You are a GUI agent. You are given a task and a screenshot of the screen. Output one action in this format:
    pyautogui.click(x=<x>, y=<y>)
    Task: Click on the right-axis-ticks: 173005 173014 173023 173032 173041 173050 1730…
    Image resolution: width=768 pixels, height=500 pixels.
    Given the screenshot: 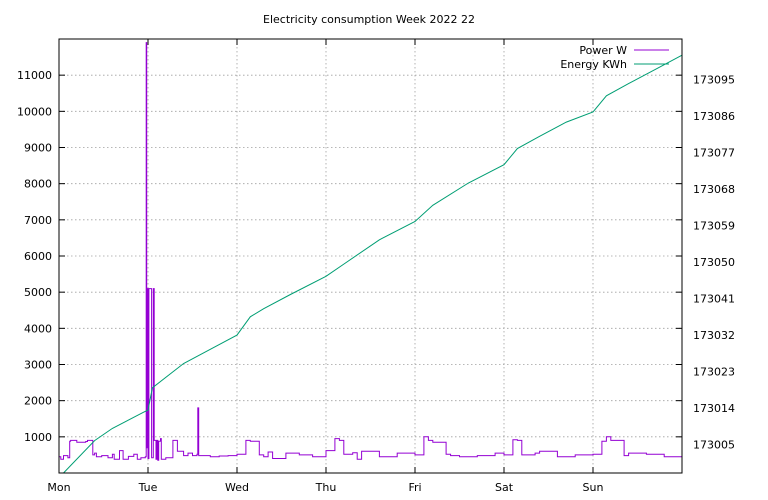 What is the action you would take?
    pyautogui.click(x=714, y=263)
    